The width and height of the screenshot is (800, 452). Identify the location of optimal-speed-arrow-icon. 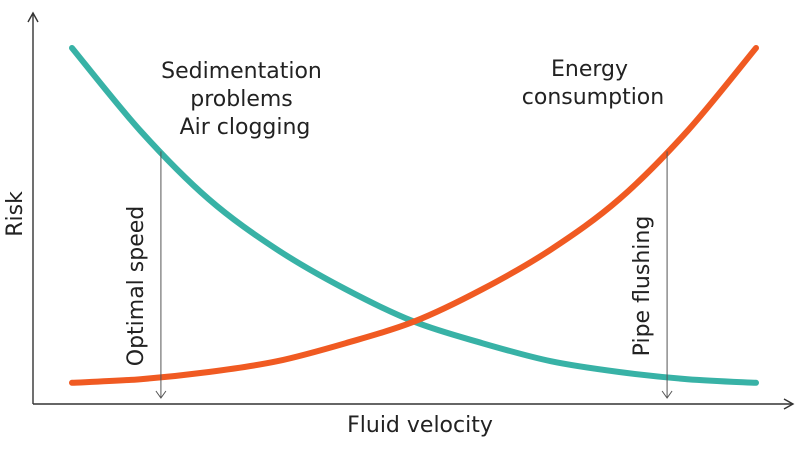
(161, 394).